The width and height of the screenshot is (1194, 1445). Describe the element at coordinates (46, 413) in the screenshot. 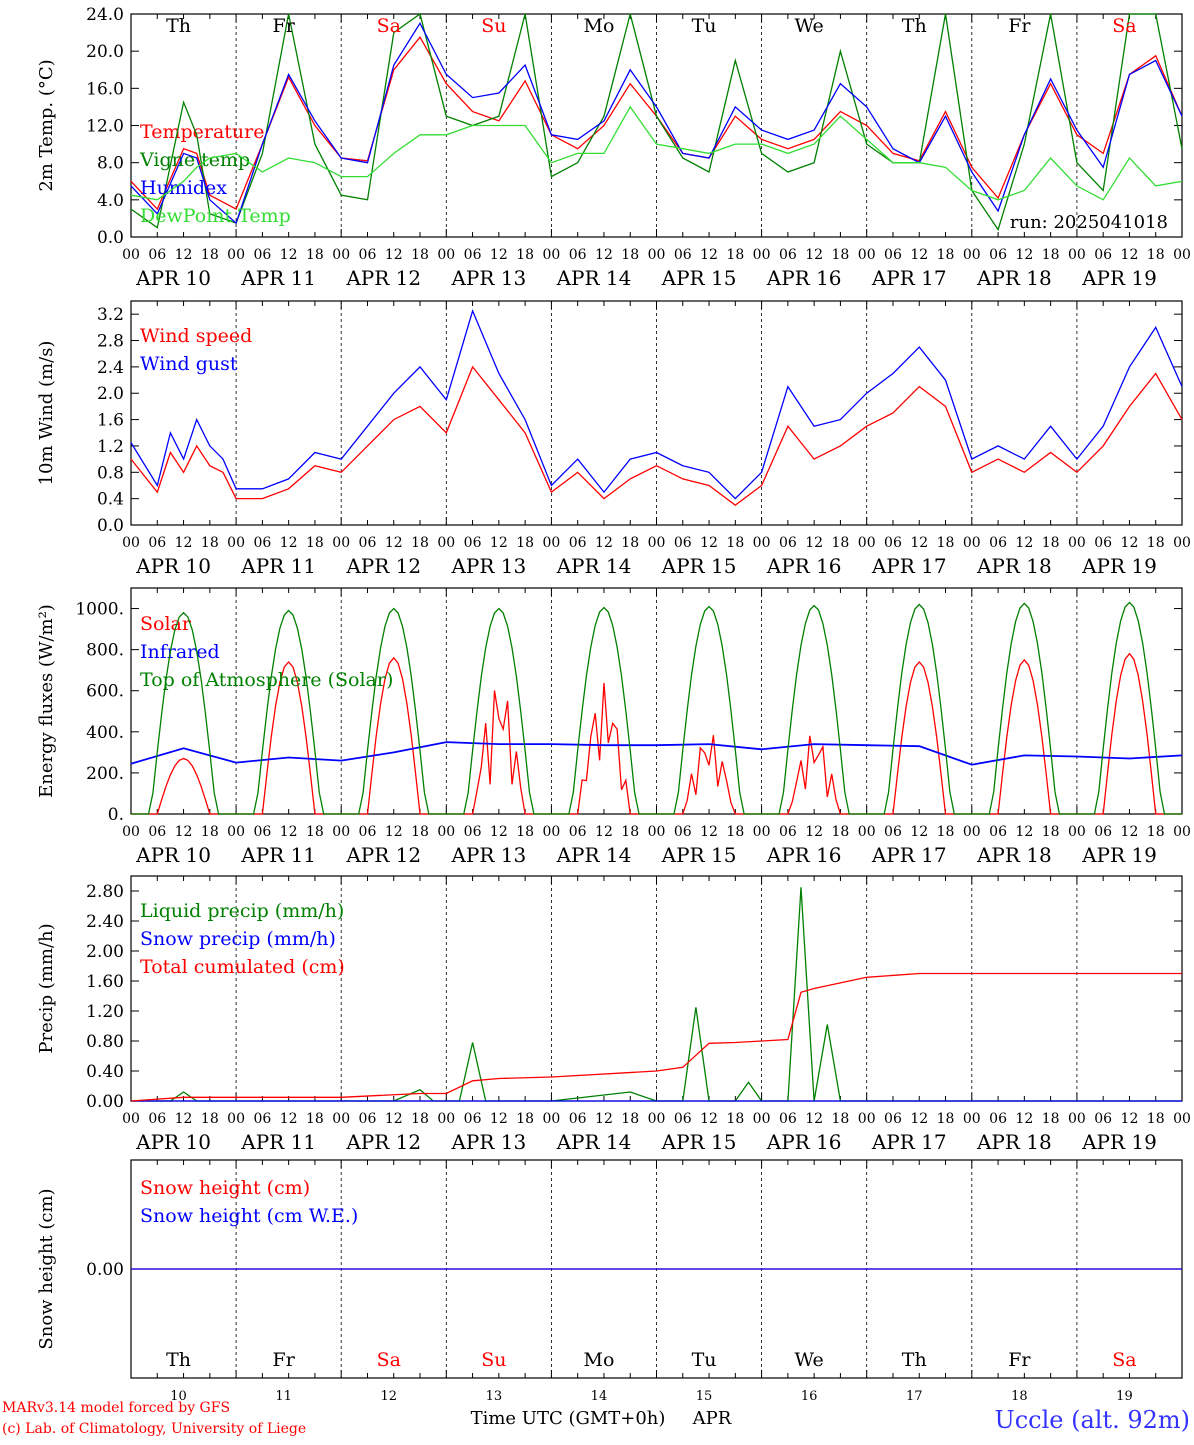

I see `y-axis-label: 10m Wind (m/s)` at that location.